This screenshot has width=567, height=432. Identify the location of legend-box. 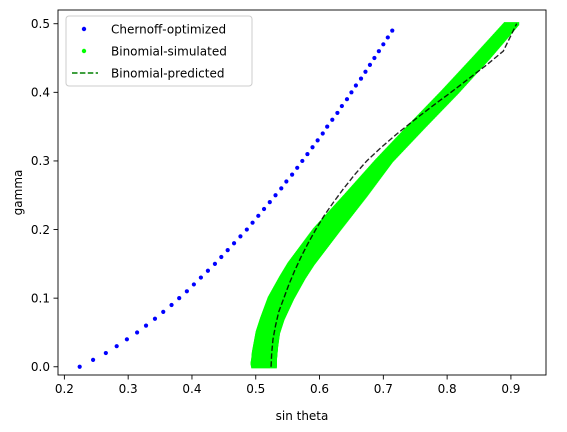
(159, 51).